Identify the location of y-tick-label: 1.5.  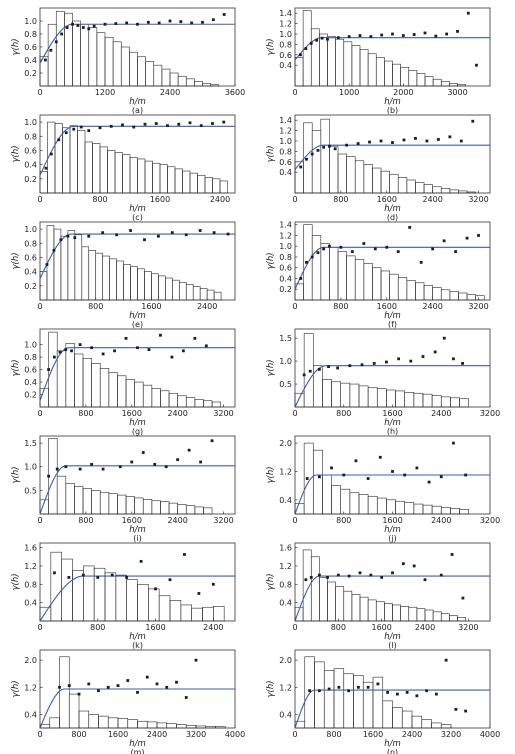
(30, 443).